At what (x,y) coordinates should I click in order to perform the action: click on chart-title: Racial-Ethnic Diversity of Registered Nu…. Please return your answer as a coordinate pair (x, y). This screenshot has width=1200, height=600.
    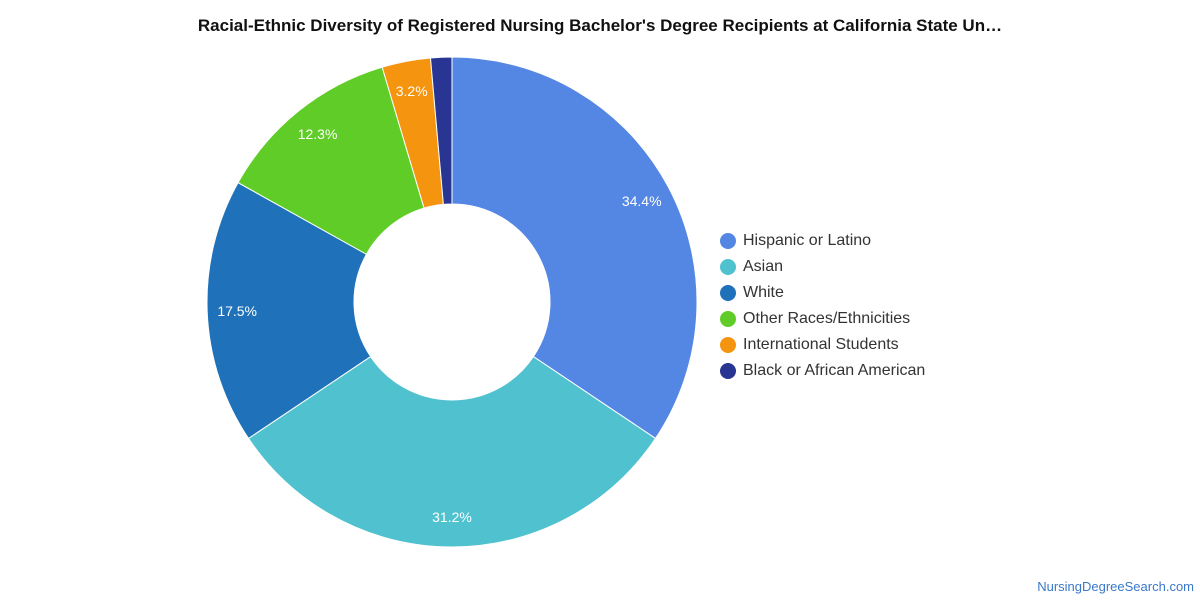
    Looking at the image, I should click on (600, 25).